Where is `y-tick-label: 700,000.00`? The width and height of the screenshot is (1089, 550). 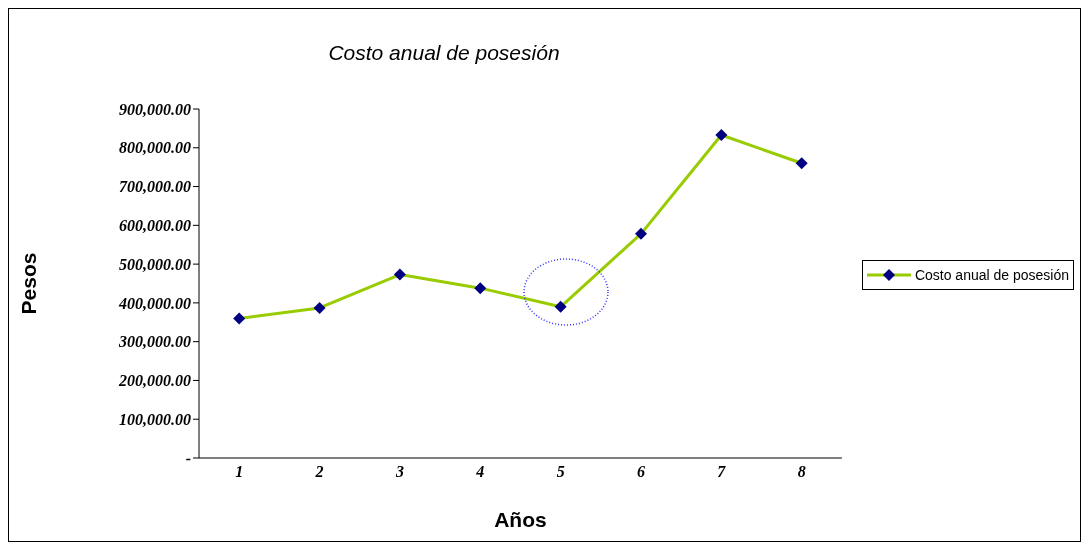
y-tick-label: 700,000.00 is located at coordinates (155, 187).